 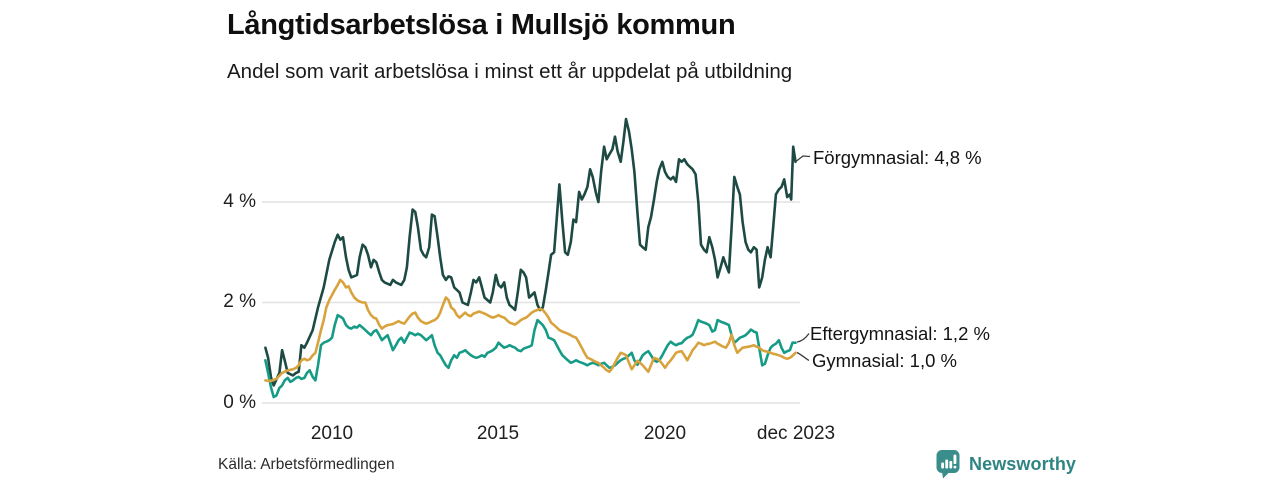 What do you see at coordinates (803, 158) in the screenshot?
I see `leader-line-forgymnasial` at bounding box center [803, 158].